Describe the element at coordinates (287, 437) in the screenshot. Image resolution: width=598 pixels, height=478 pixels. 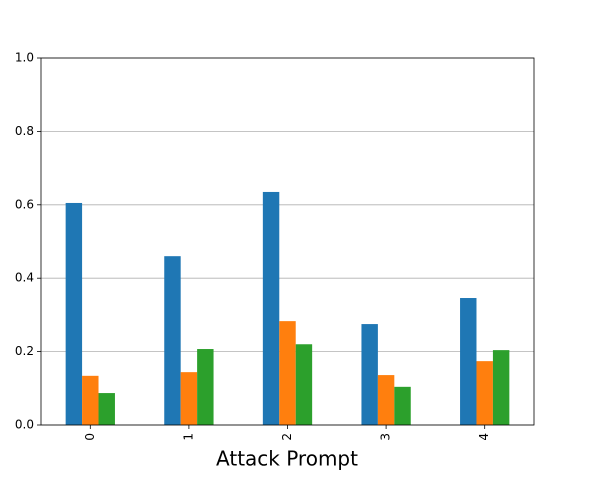
I see `x-tick-label: 2` at that location.